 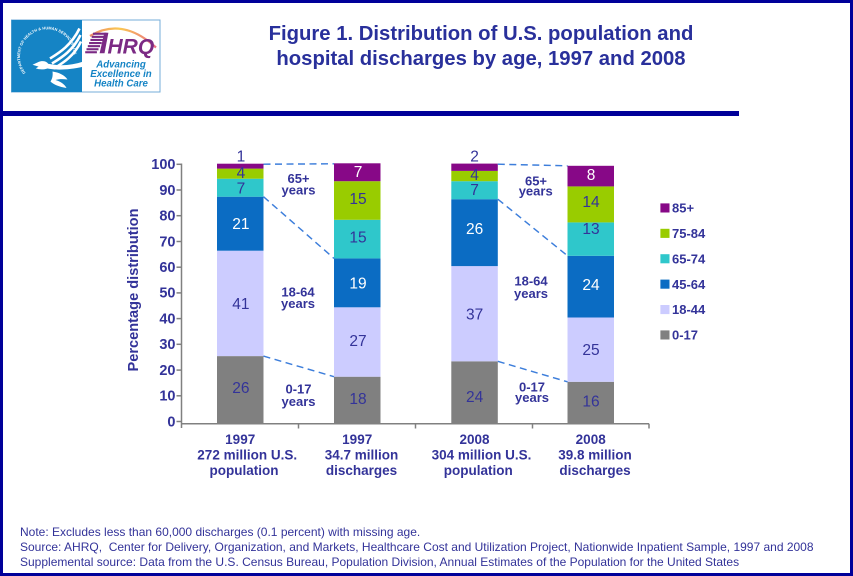 I want to click on svg-text: Health Care, so click(x=121, y=84).